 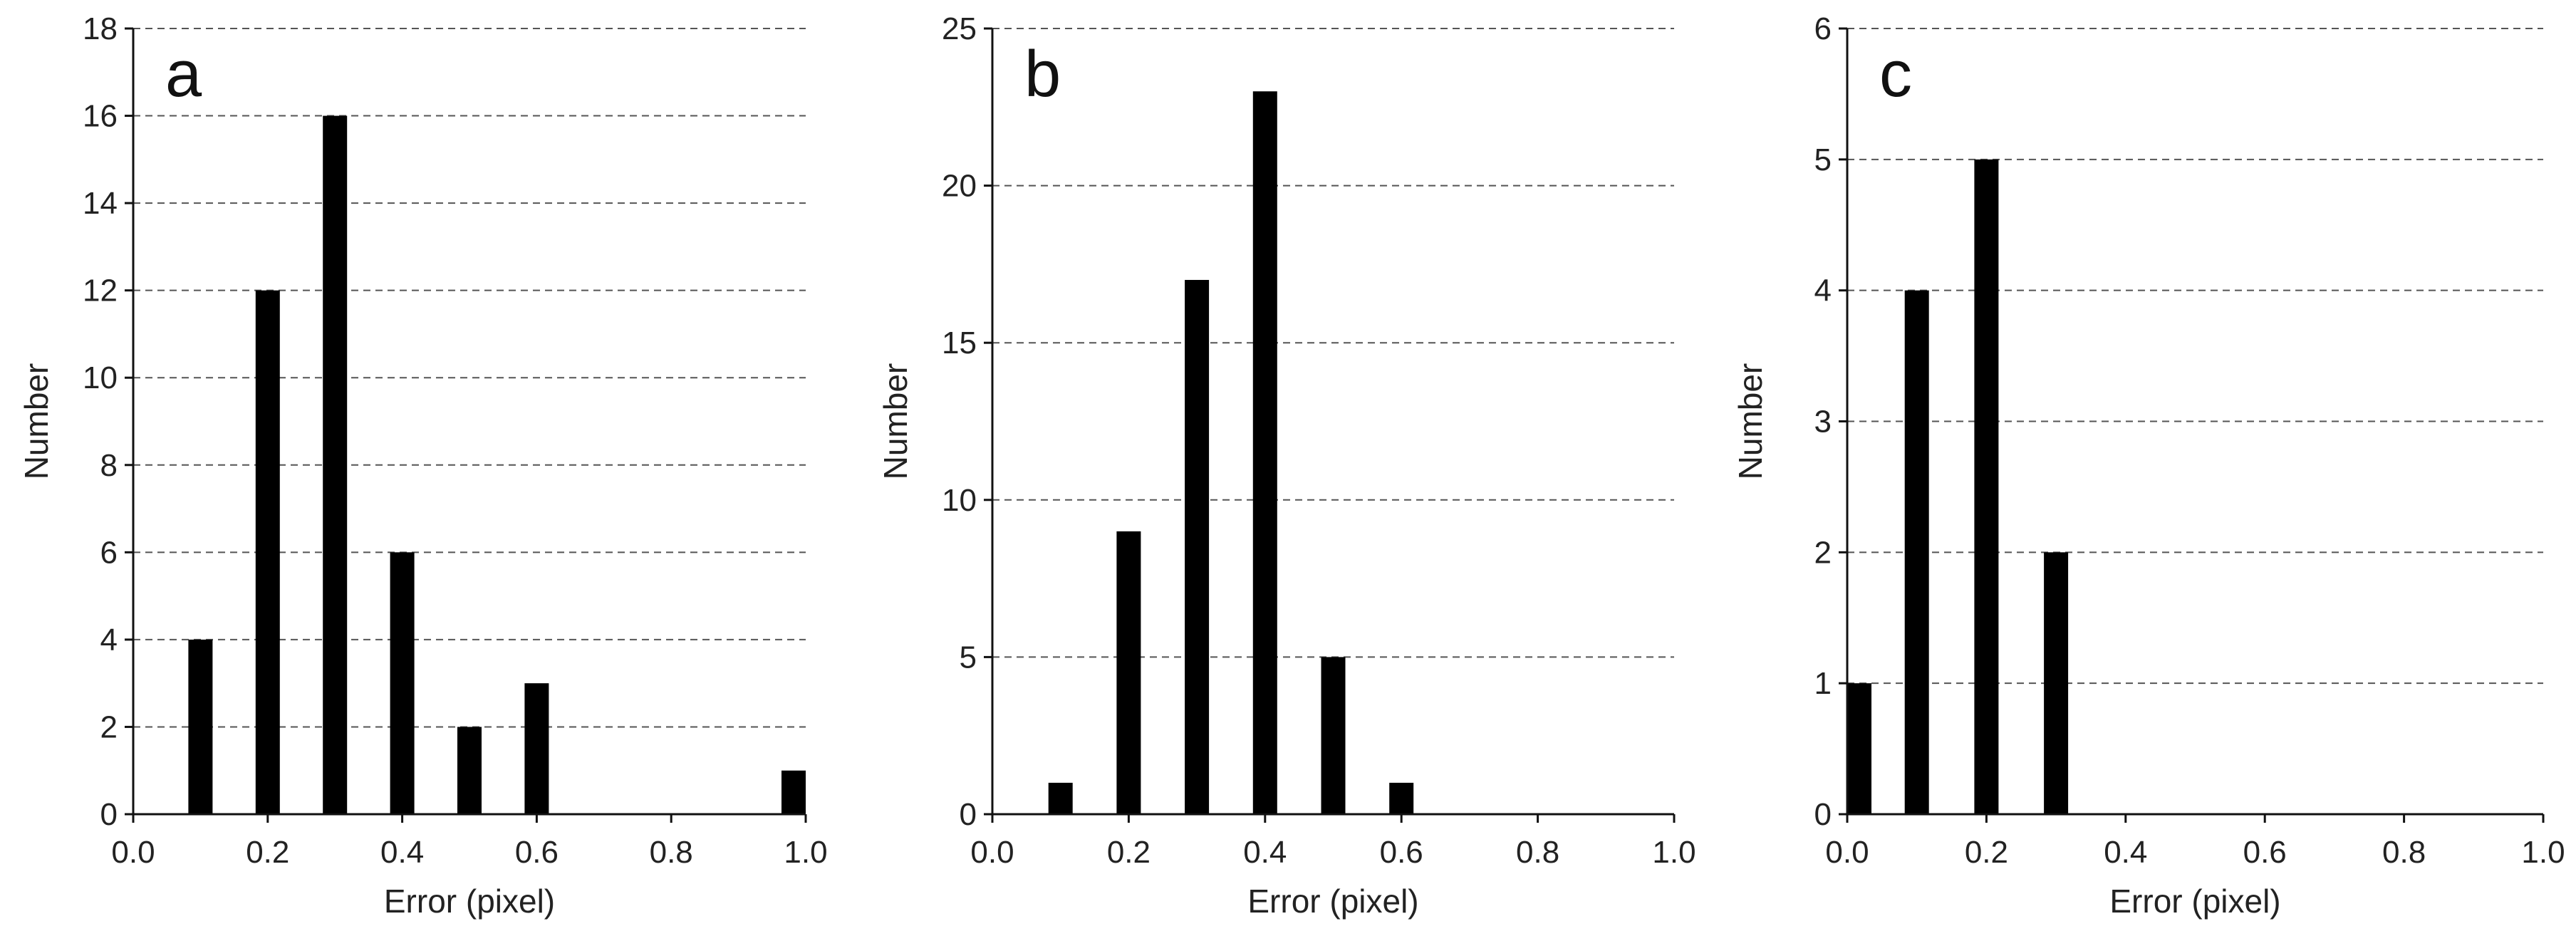 I want to click on y-tick-label: 20, so click(x=959, y=186).